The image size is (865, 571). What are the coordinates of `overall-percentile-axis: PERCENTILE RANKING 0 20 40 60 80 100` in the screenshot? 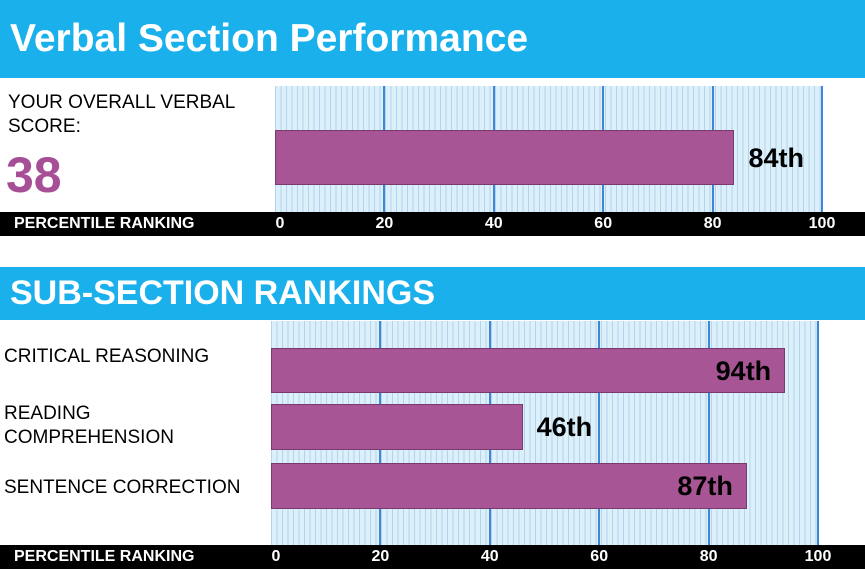 It's located at (432, 224).